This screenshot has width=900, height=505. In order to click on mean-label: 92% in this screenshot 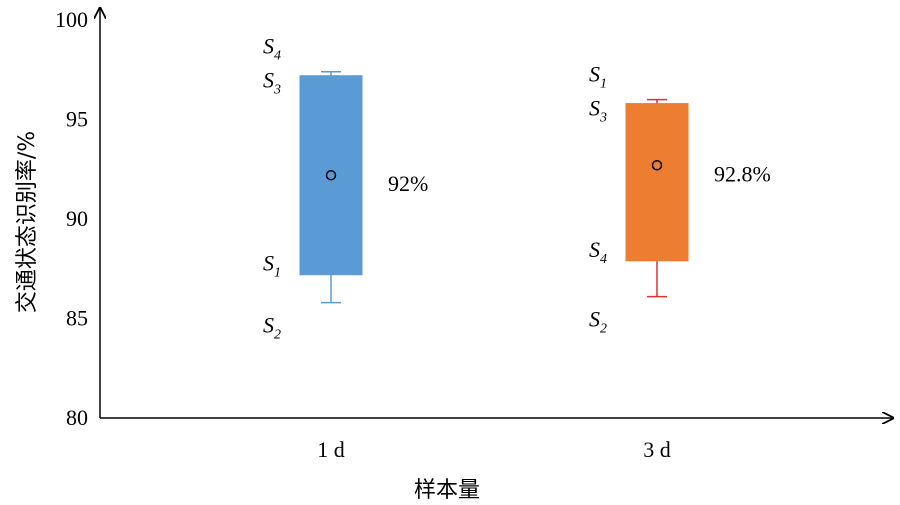, I will do `click(408, 183)`.